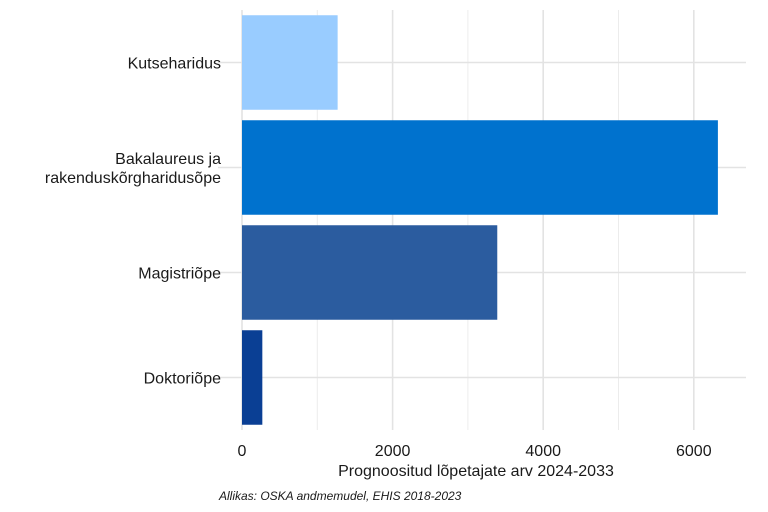  Describe the element at coordinates (476, 471) in the screenshot. I see `x-axis-title: Prognoositud lõpetajate arv 2024-2033` at that location.